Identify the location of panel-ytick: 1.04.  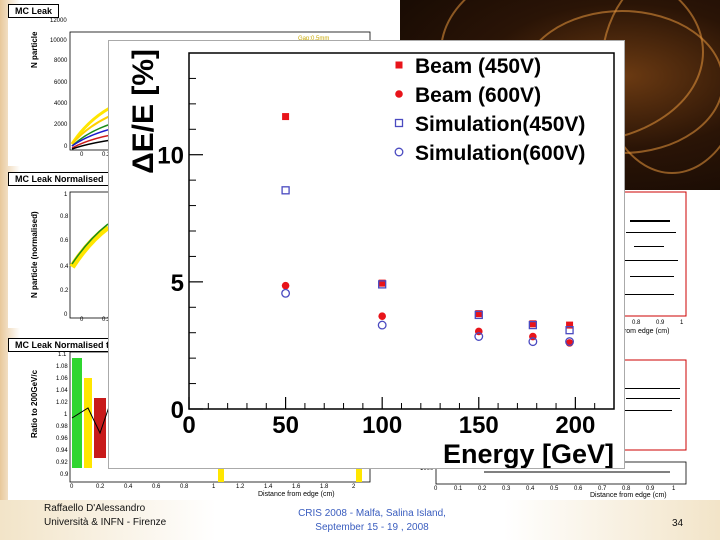
(62, 391).